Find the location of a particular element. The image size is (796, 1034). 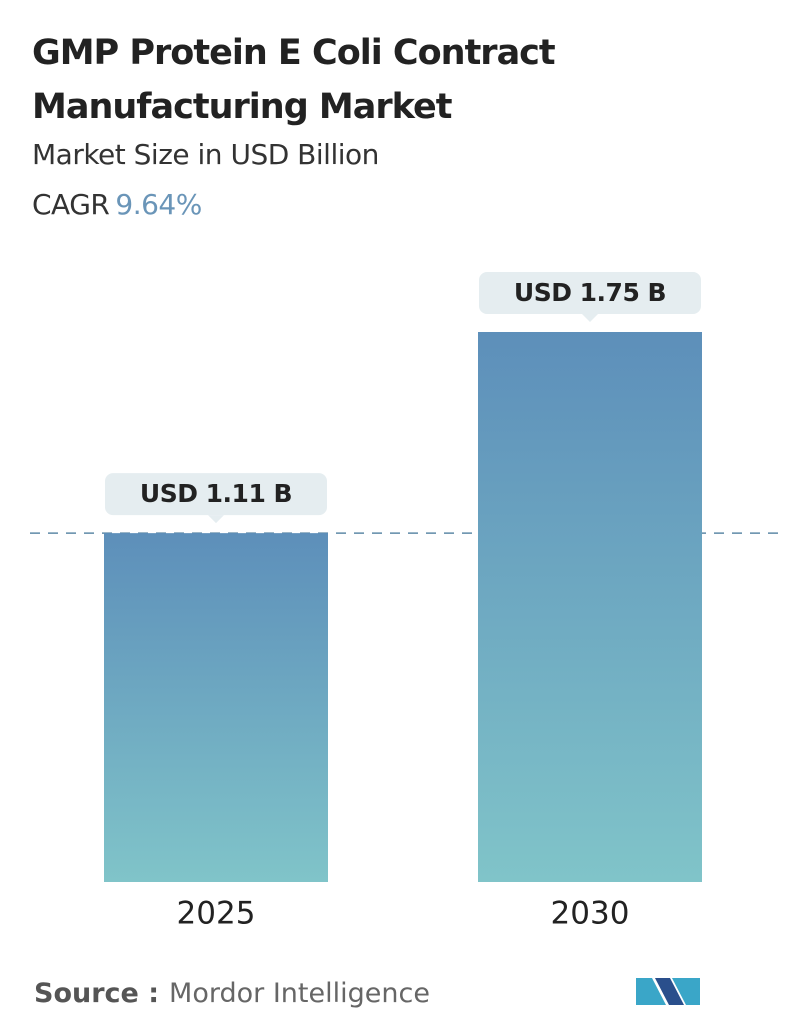

x-tick-label: 2025 is located at coordinates (216, 914).